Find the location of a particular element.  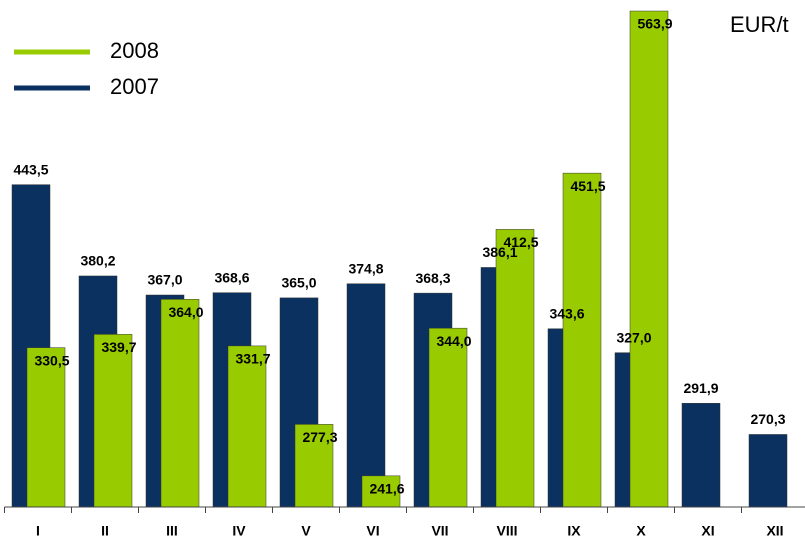

value-label: 330,5 is located at coordinates (51, 360).